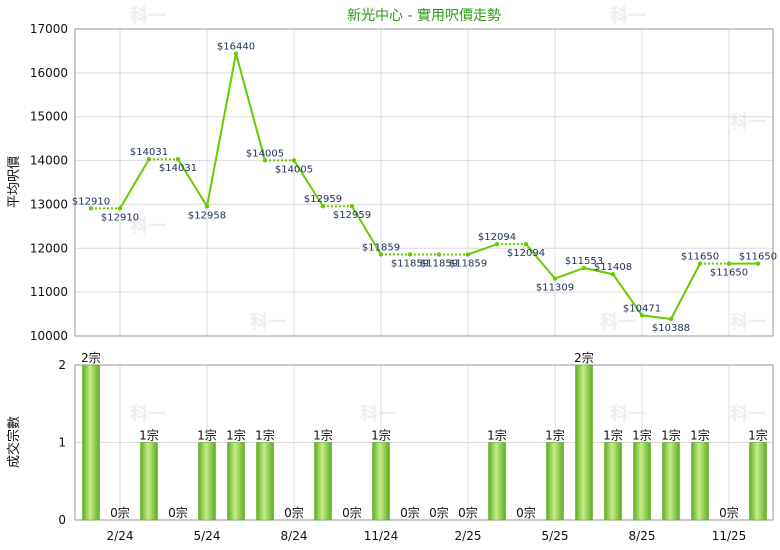  What do you see at coordinates (49, 292) in the screenshot?
I see `line-ytick-label: 11000` at bounding box center [49, 292].